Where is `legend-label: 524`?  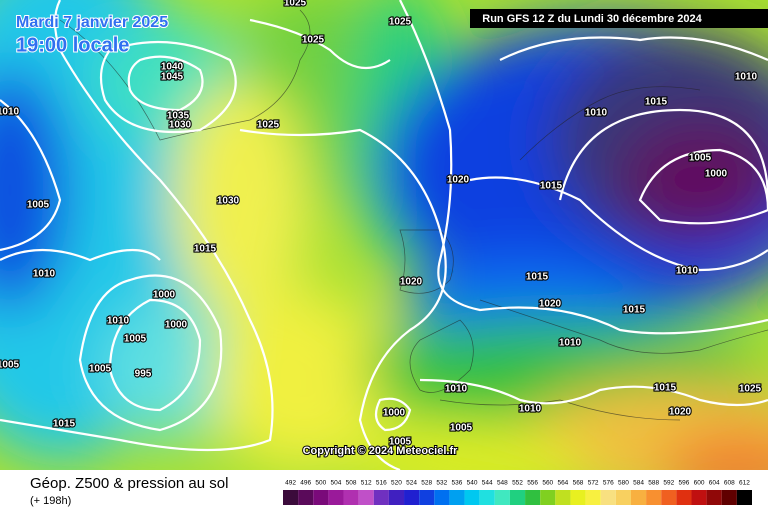
legend-label: 524 is located at coordinates (411, 483).